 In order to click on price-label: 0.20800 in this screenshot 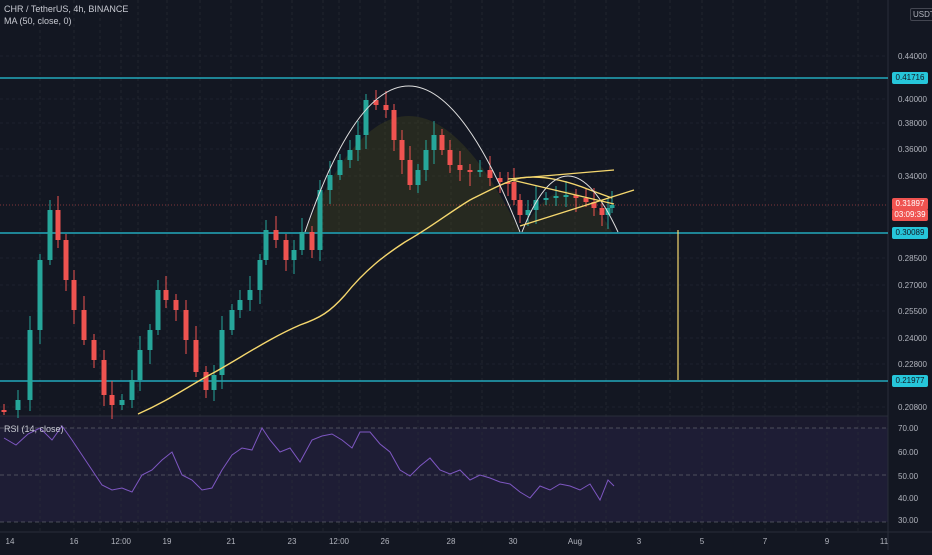, I will do `click(912, 407)`.